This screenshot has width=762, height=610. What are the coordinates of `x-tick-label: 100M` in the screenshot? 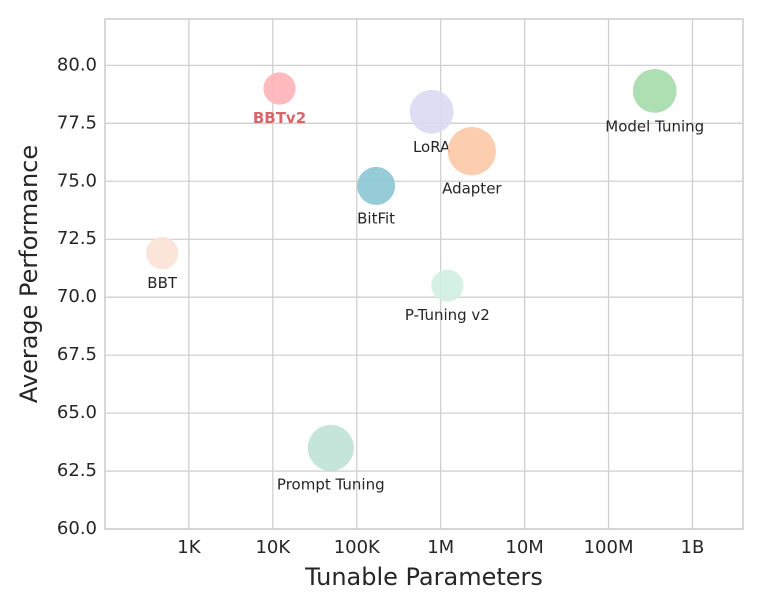 It's located at (609, 547).